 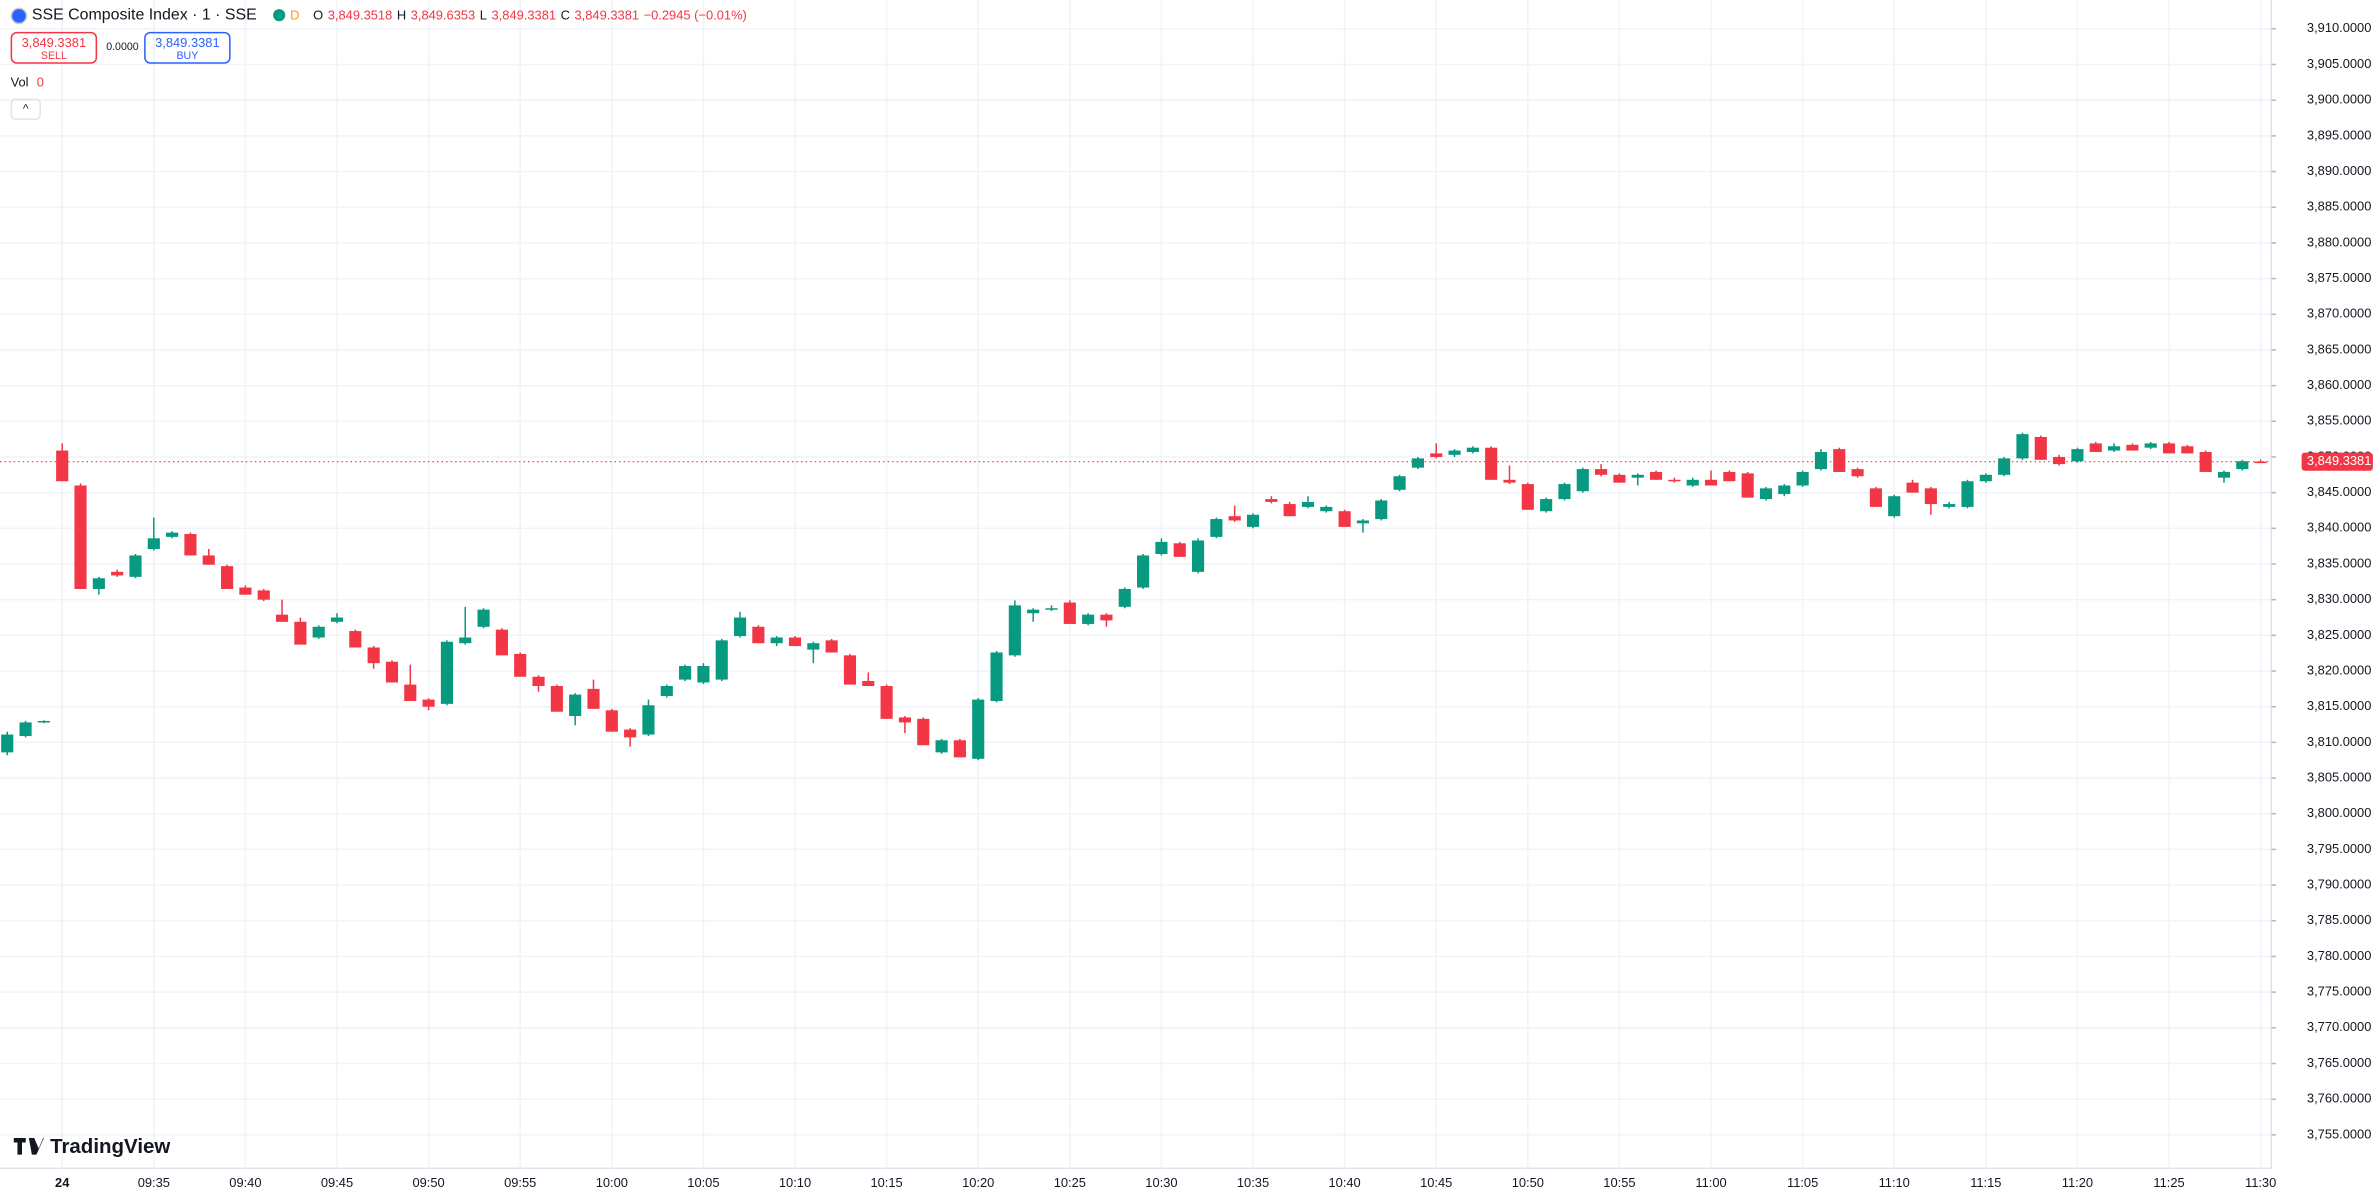 I want to click on symbol: SSE Composite Index · 1 · SSE, so click(x=144, y=15).